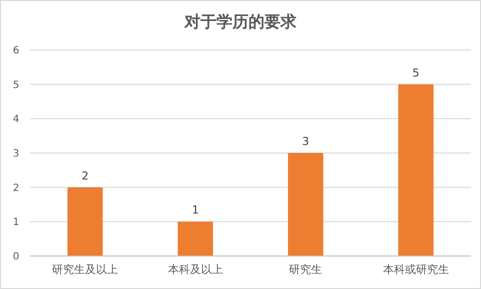 This screenshot has height=289, width=481. I want to click on y-tick-label: 6, so click(16, 51).